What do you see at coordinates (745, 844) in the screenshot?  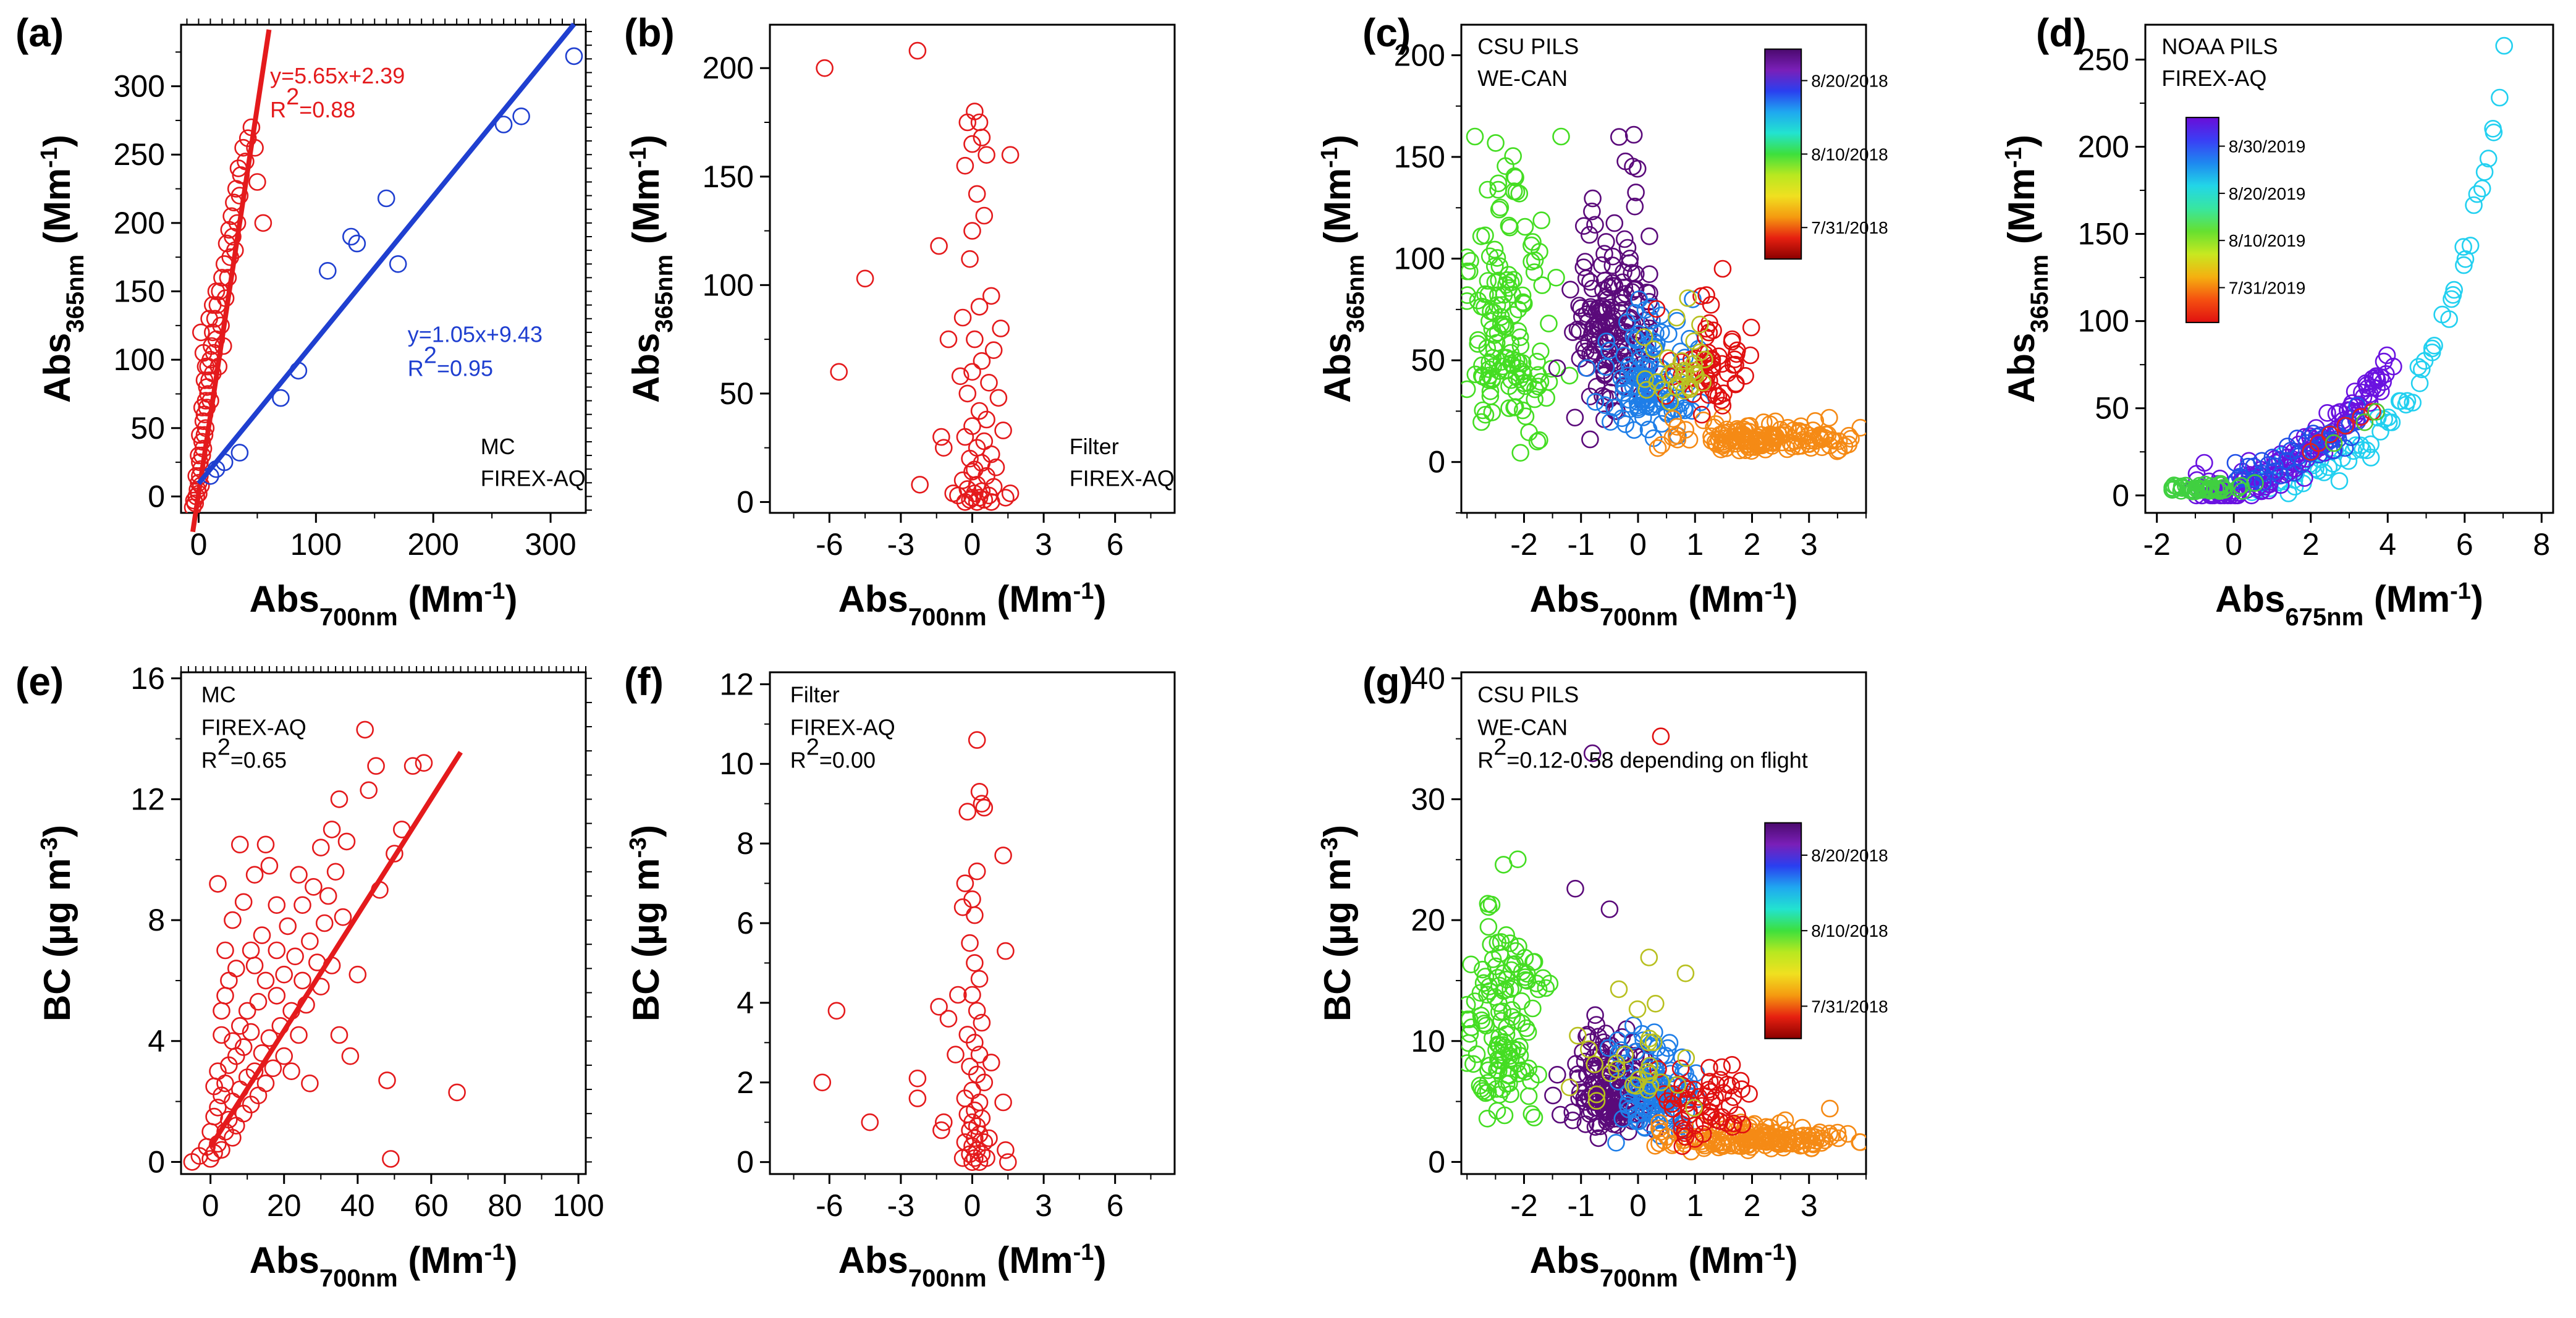 I see `y-tick-label: 8` at bounding box center [745, 844].